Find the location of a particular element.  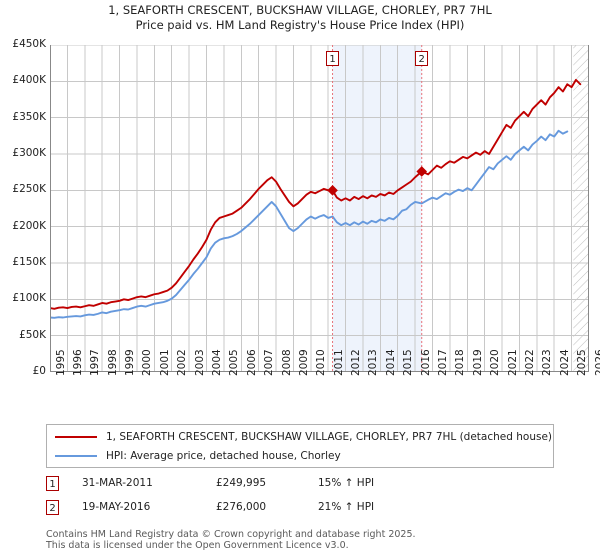

transaction-badge-1: 1 is located at coordinates (52, 483).